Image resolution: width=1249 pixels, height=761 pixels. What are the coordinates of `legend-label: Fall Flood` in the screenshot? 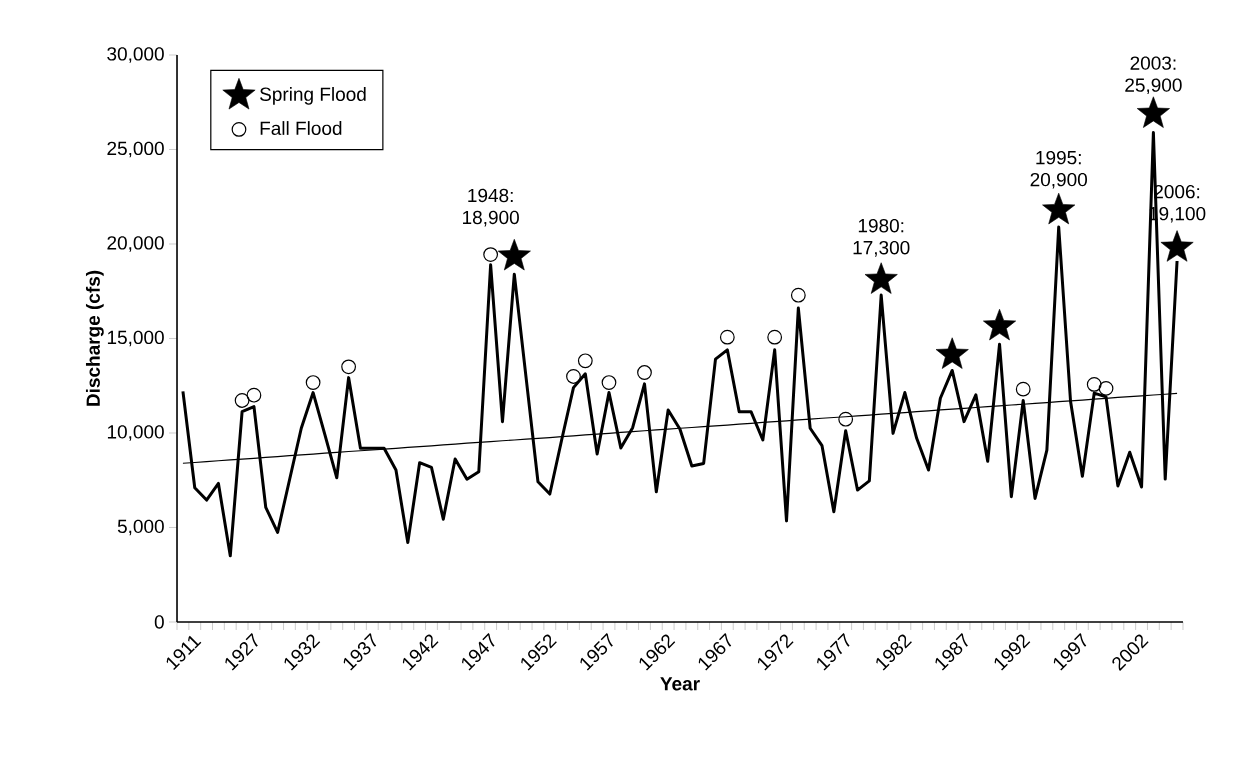 It's located at (301, 128).